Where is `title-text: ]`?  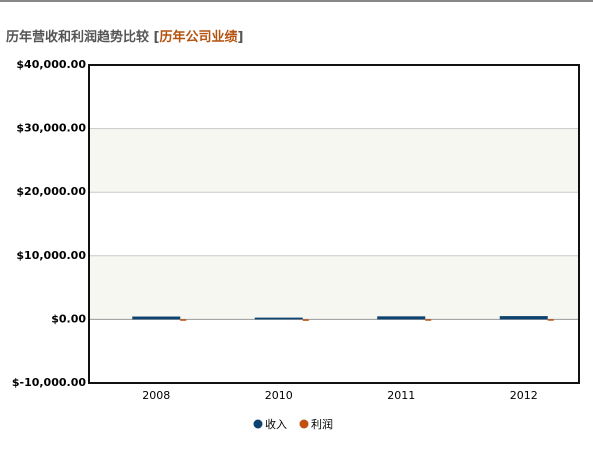
title-text: ] is located at coordinates (240, 37).